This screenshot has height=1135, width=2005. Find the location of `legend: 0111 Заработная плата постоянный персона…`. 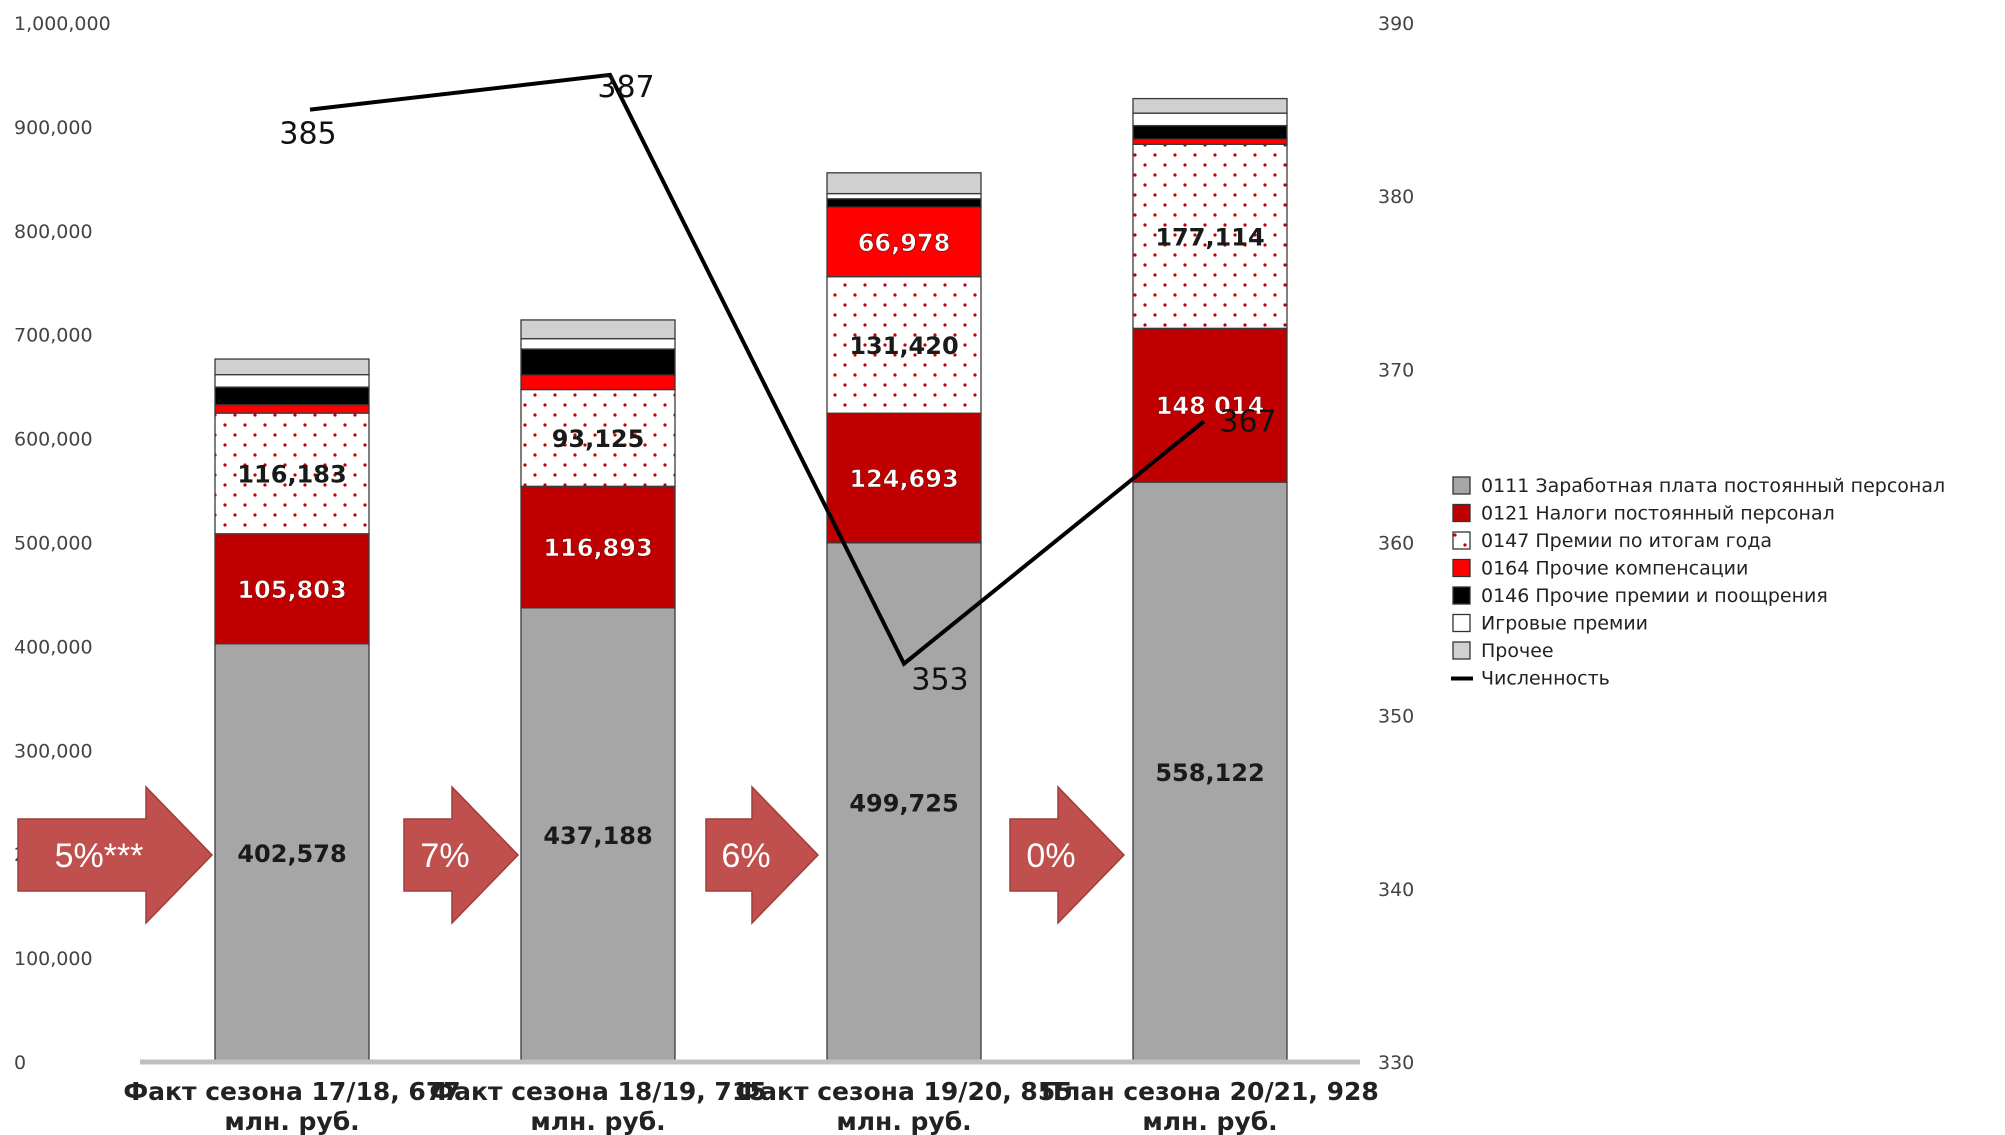

legend: 0111 Заработная плата постоянный персона… is located at coordinates (1698, 582).